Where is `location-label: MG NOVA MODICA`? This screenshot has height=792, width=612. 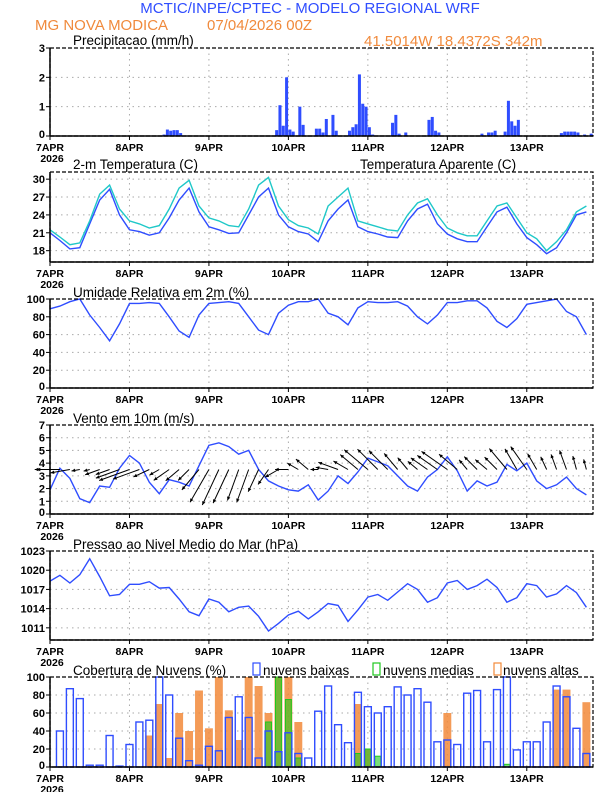 location-label: MG NOVA MODICA is located at coordinates (101, 25).